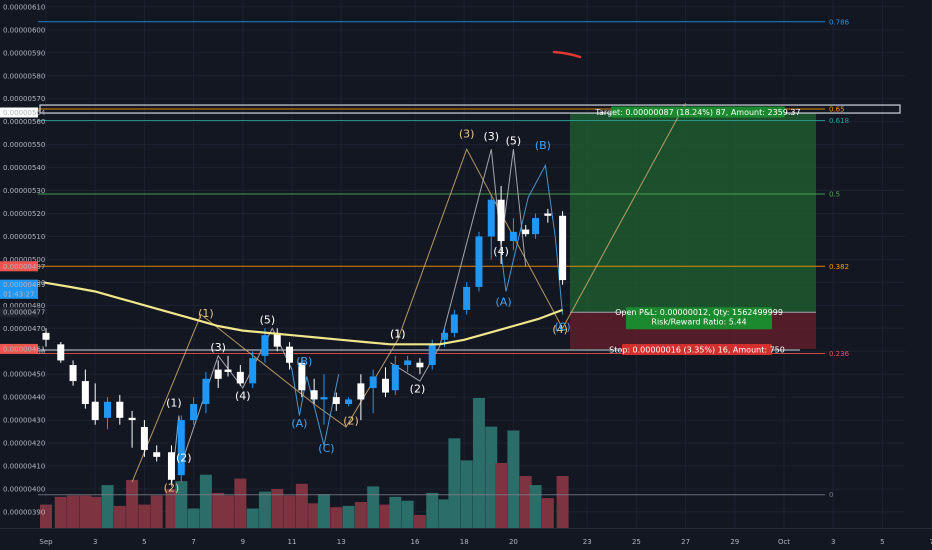 Image resolution: width=932 pixels, height=550 pixels. Describe the element at coordinates (415, 542) in the screenshot. I see `time-tick-label: 16` at that location.